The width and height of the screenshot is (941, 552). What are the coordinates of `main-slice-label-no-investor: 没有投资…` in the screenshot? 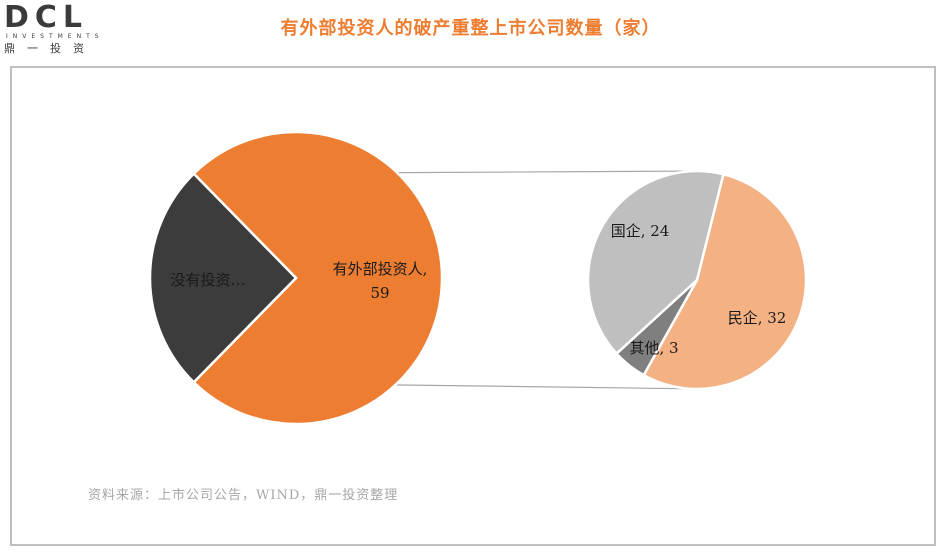 It's located at (207, 280).